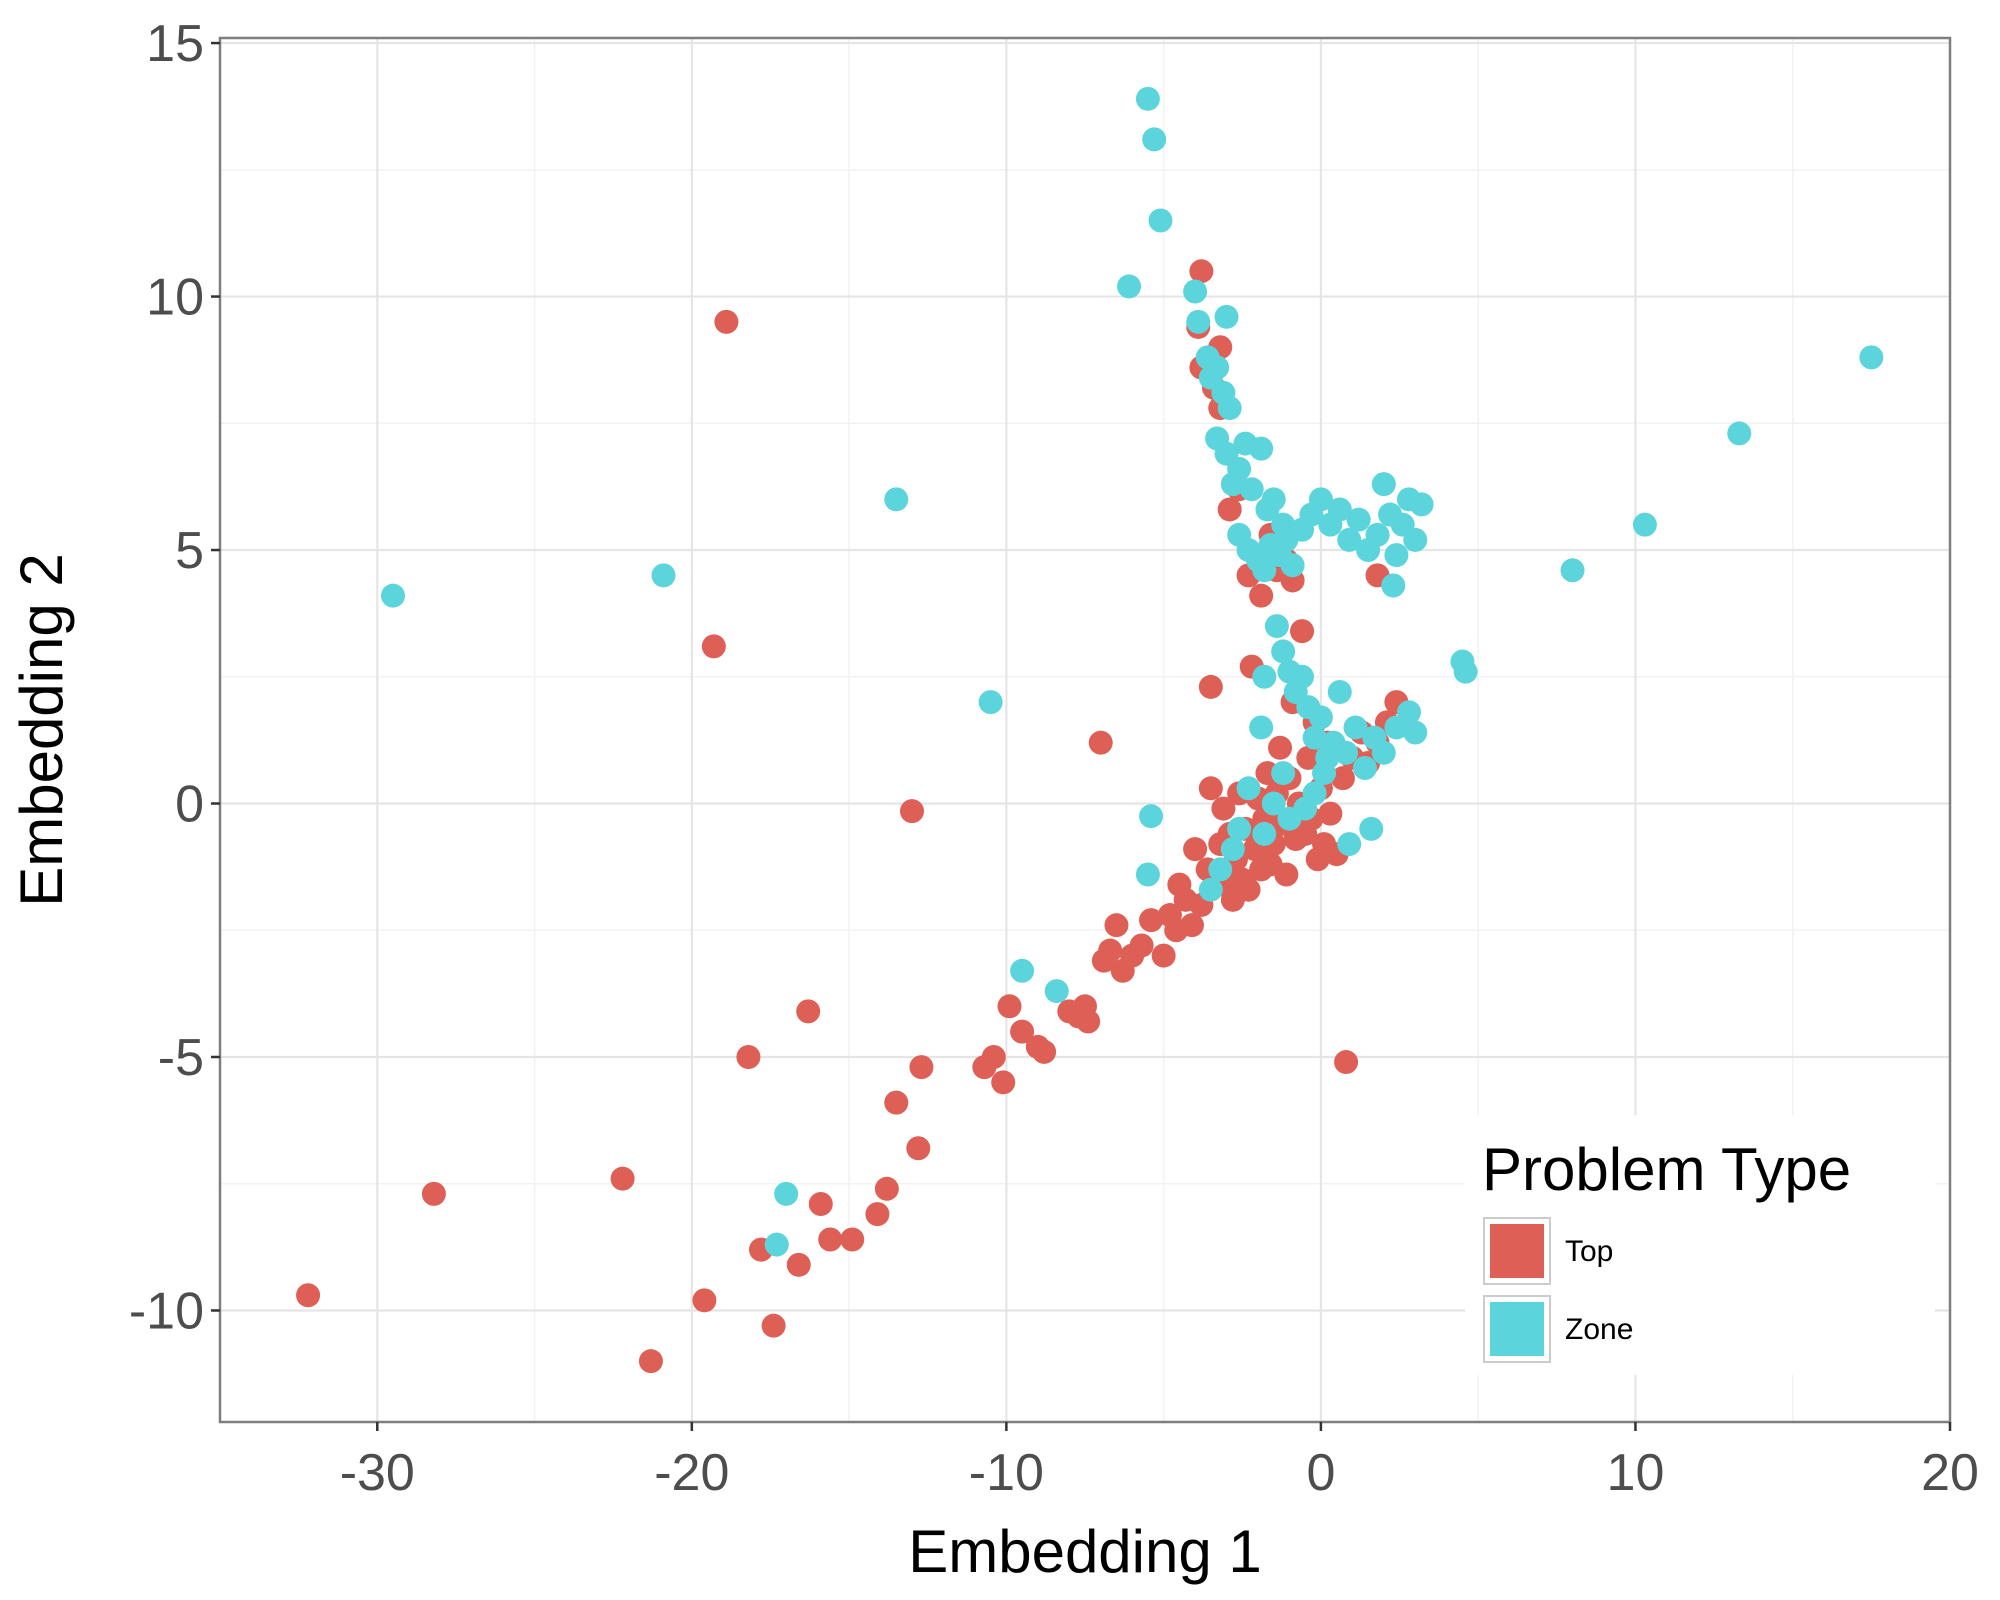 This screenshot has width=2000, height=1600. What do you see at coordinates (1517, 1251) in the screenshot?
I see `legend-key-top-swatch` at bounding box center [1517, 1251].